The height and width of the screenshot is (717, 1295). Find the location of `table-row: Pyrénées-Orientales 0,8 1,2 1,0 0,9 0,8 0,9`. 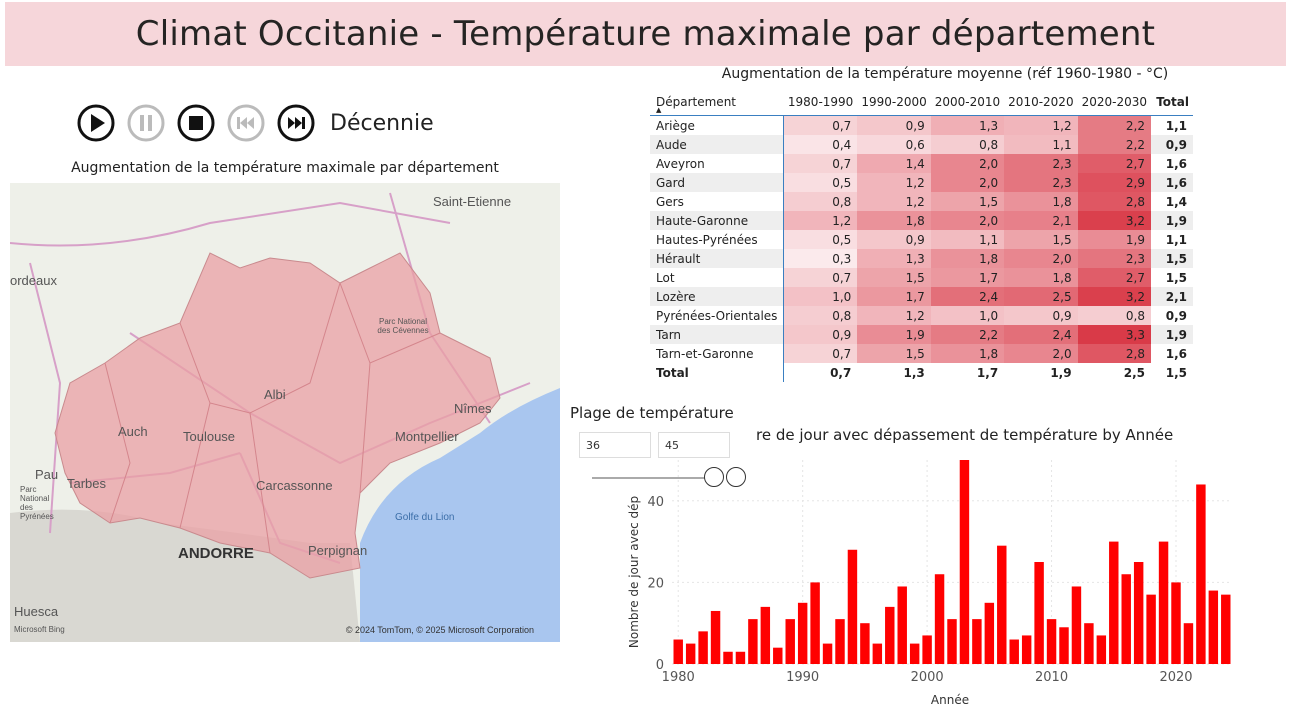

table-row: Pyrénées-Orientales 0,8 1,2 1,0 0,9 0,8 0,9 is located at coordinates (921, 315).